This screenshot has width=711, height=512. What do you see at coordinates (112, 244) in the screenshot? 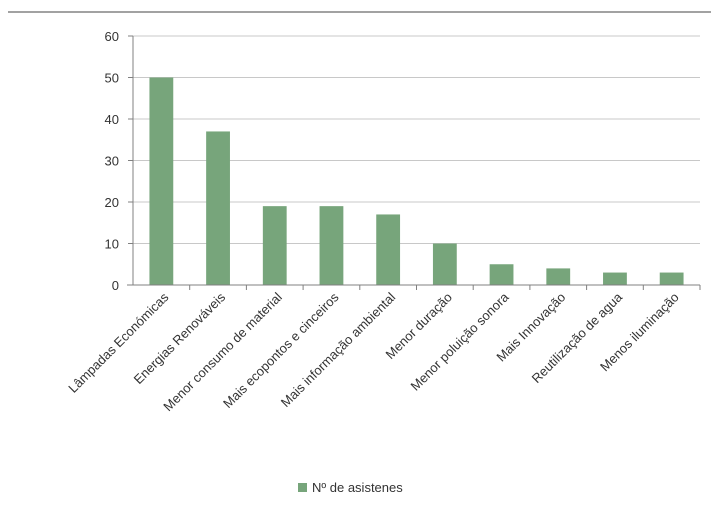
I see `y-tick-label: 10` at bounding box center [112, 244].